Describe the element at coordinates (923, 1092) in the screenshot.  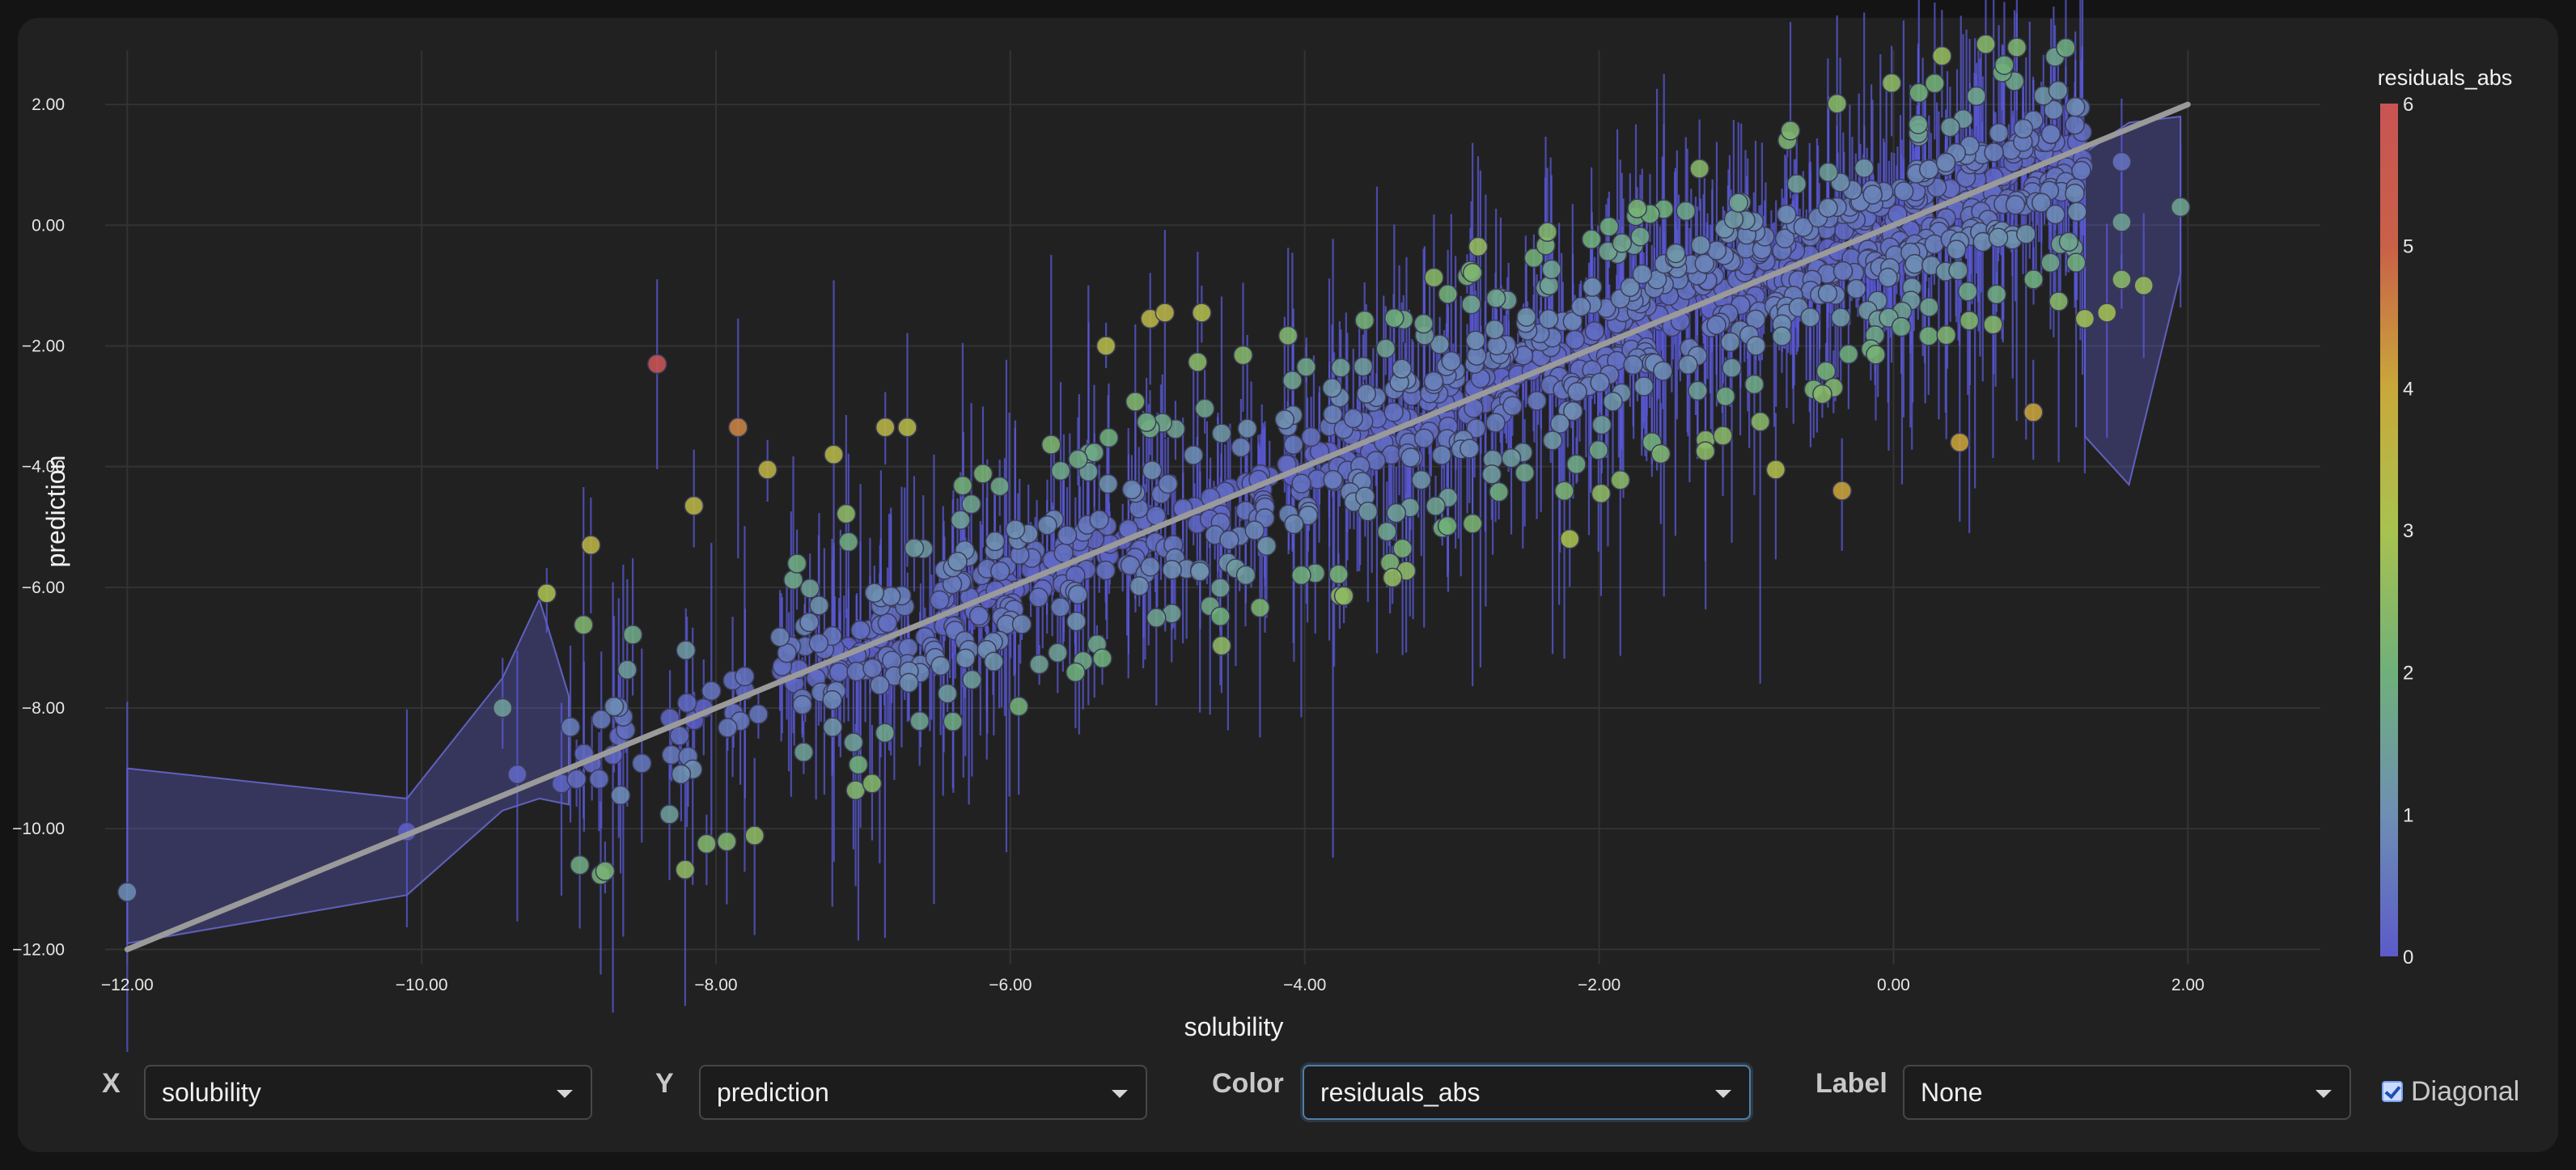
I see `y-select: prediction` at that location.